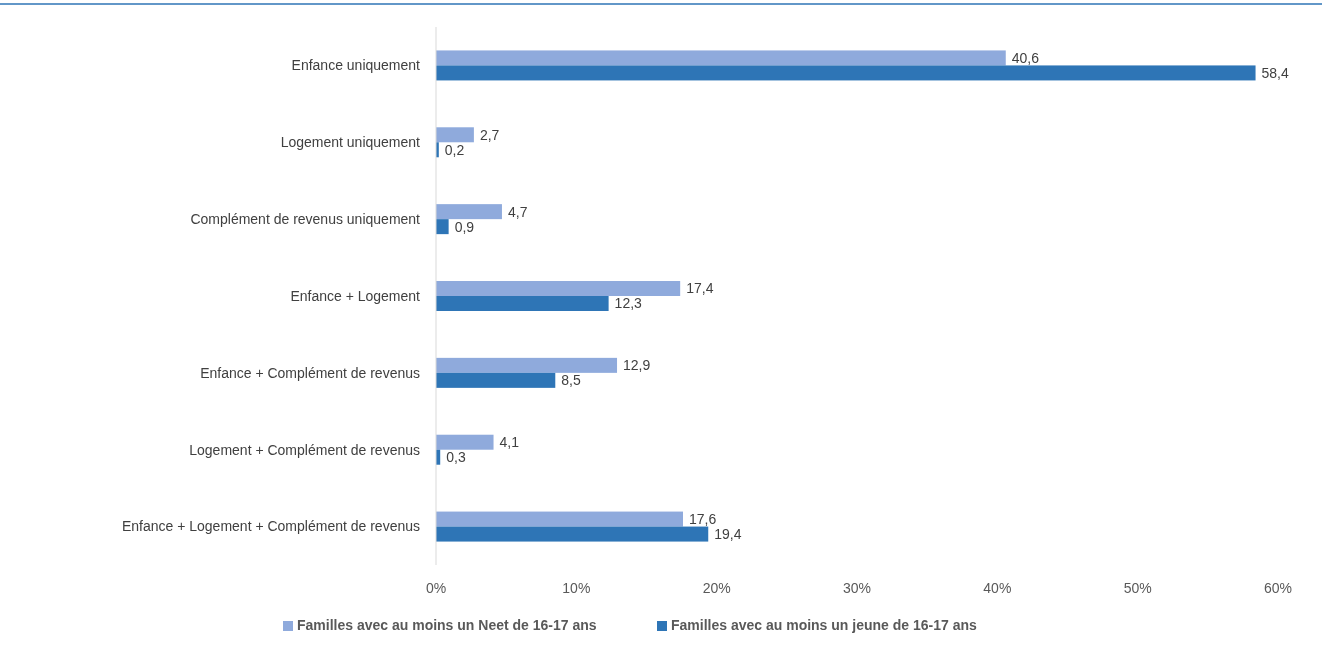 Image resolution: width=1322 pixels, height=652 pixels. I want to click on data-label: 17,4, so click(700, 288).